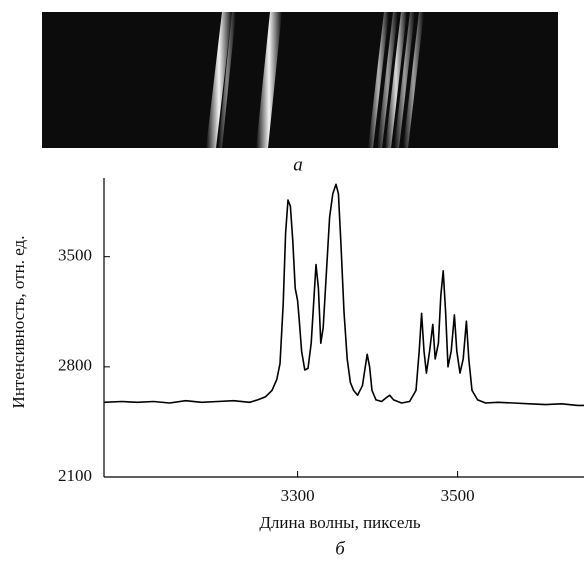 This screenshot has height=568, width=584. What do you see at coordinates (340, 548) in the screenshot?
I see `panel-label: б` at bounding box center [340, 548].